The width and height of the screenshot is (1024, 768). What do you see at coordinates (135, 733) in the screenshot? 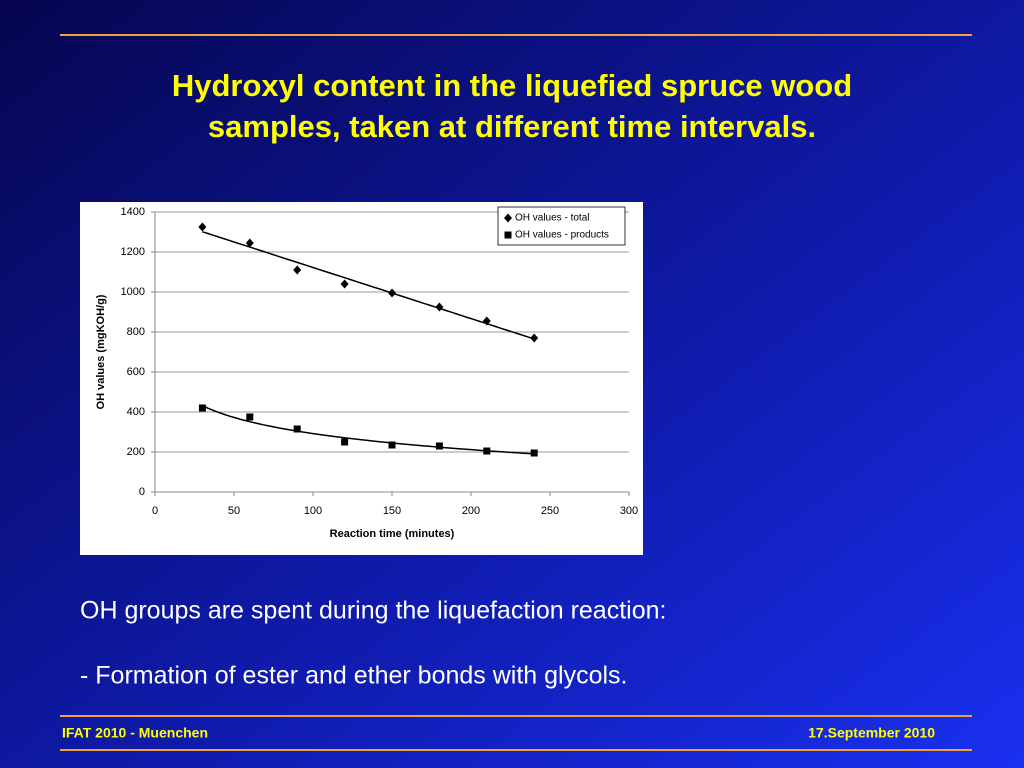
I see `footer-text: IFAT 2010 - Muenchen` at bounding box center [135, 733].